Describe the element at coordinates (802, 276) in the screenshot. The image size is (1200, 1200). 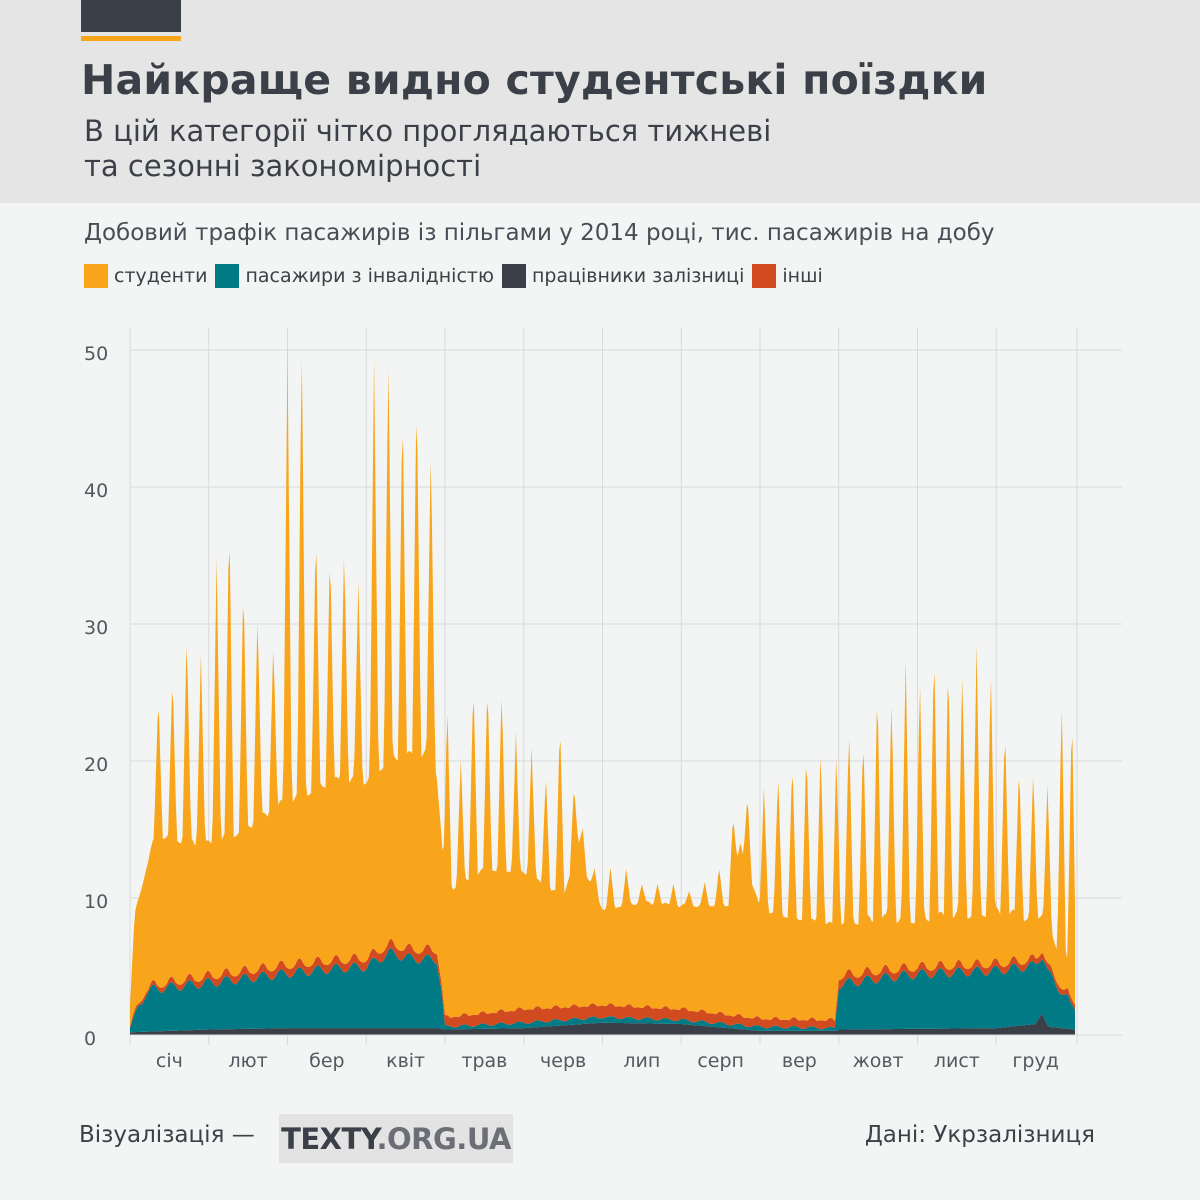
I see `legend-label-other: інші` at that location.